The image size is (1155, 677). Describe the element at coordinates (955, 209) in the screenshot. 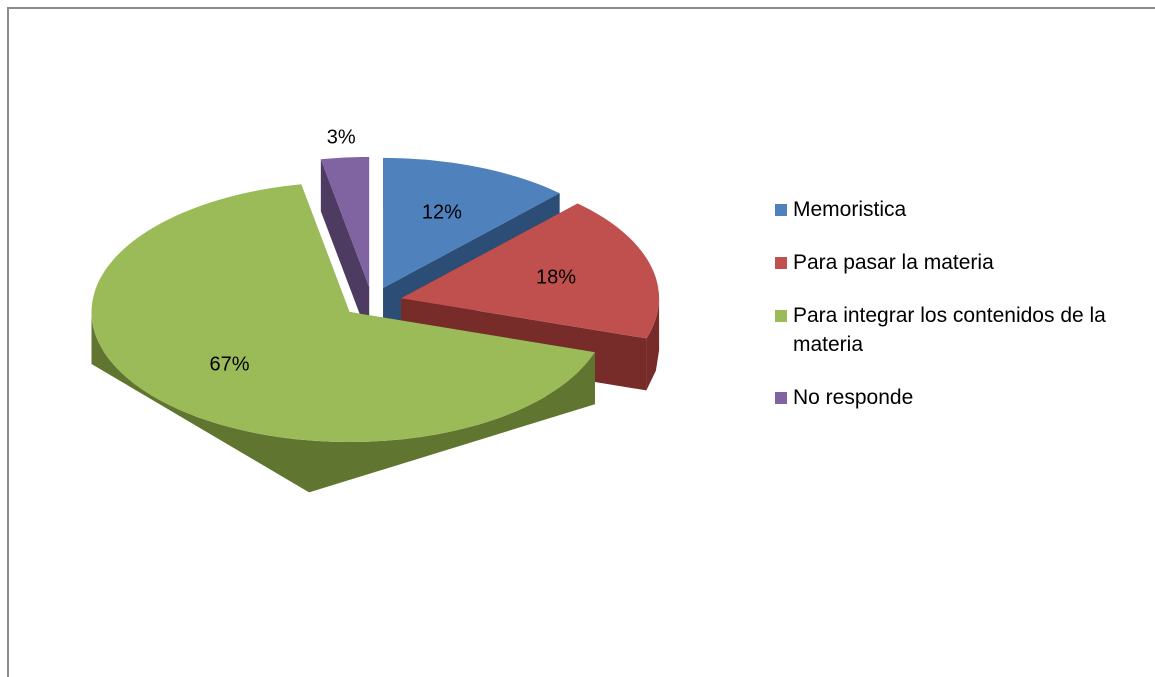

I see `legend-item: Memoristica` at that location.